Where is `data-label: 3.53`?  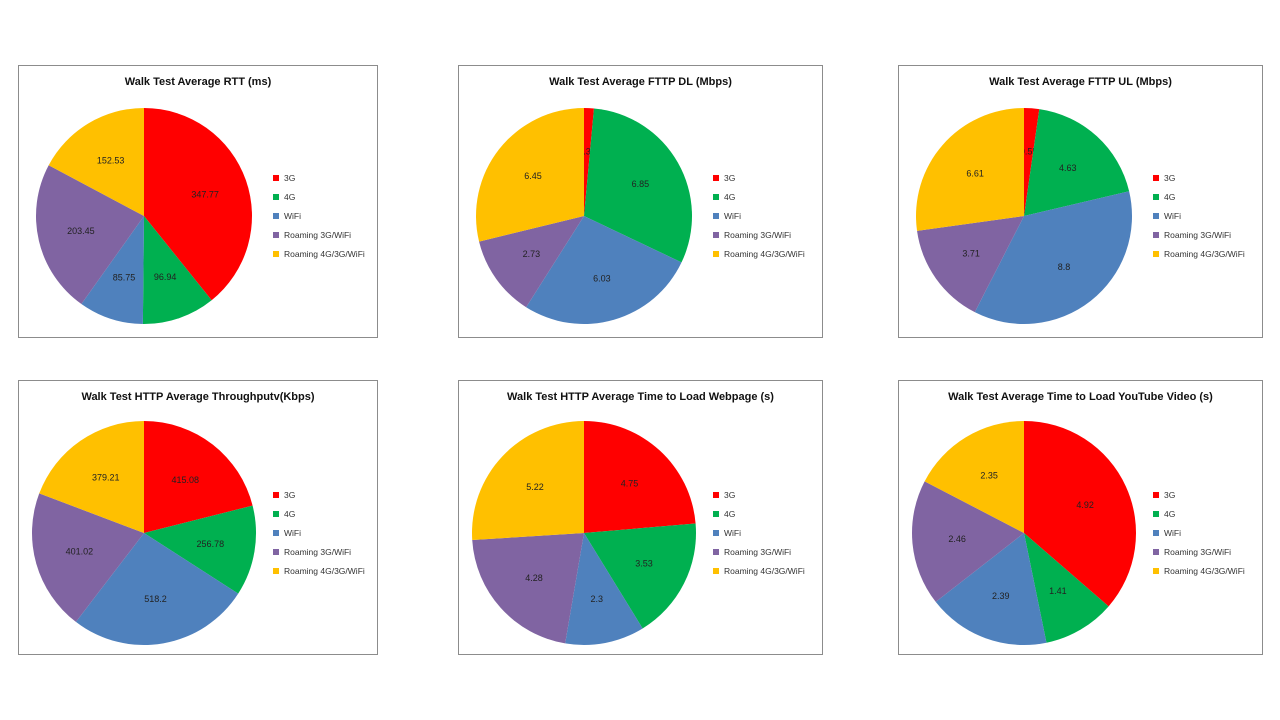 data-label: 3.53 is located at coordinates (644, 563).